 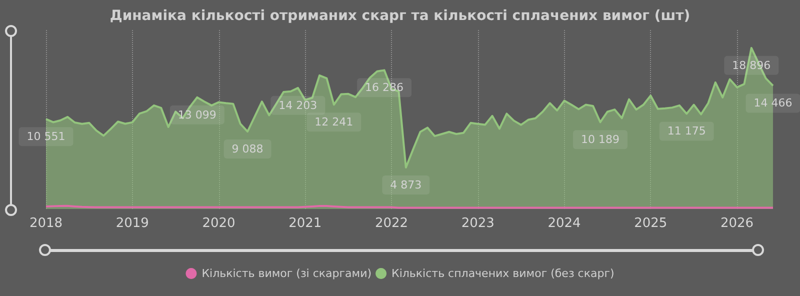 What do you see at coordinates (773, 103) in the screenshot?
I see `data-label: 14 466` at bounding box center [773, 103].